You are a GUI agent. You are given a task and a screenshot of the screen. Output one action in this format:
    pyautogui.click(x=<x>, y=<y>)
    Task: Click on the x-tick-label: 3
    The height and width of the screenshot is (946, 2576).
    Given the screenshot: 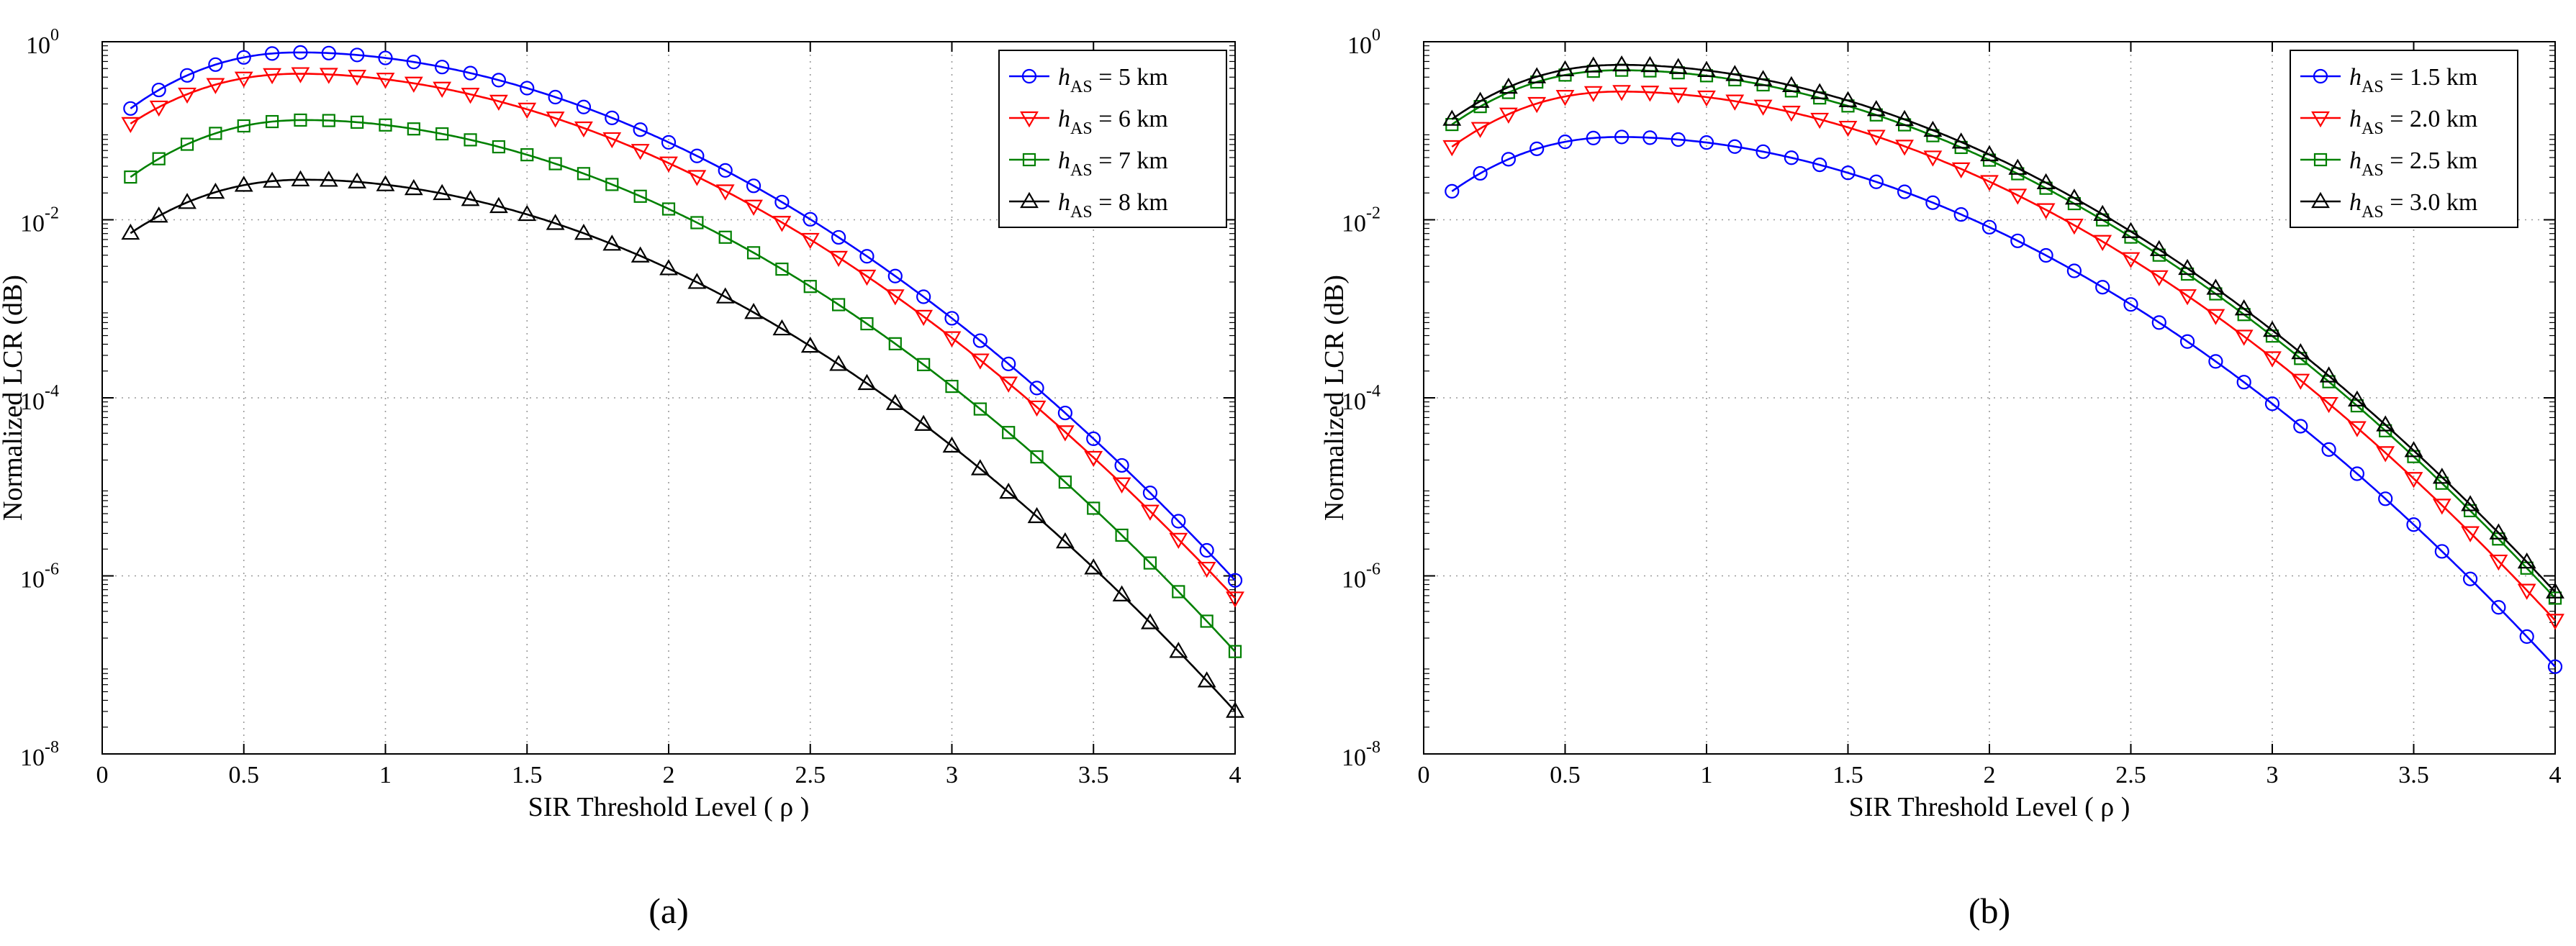 What is the action you would take?
    pyautogui.click(x=2273, y=775)
    